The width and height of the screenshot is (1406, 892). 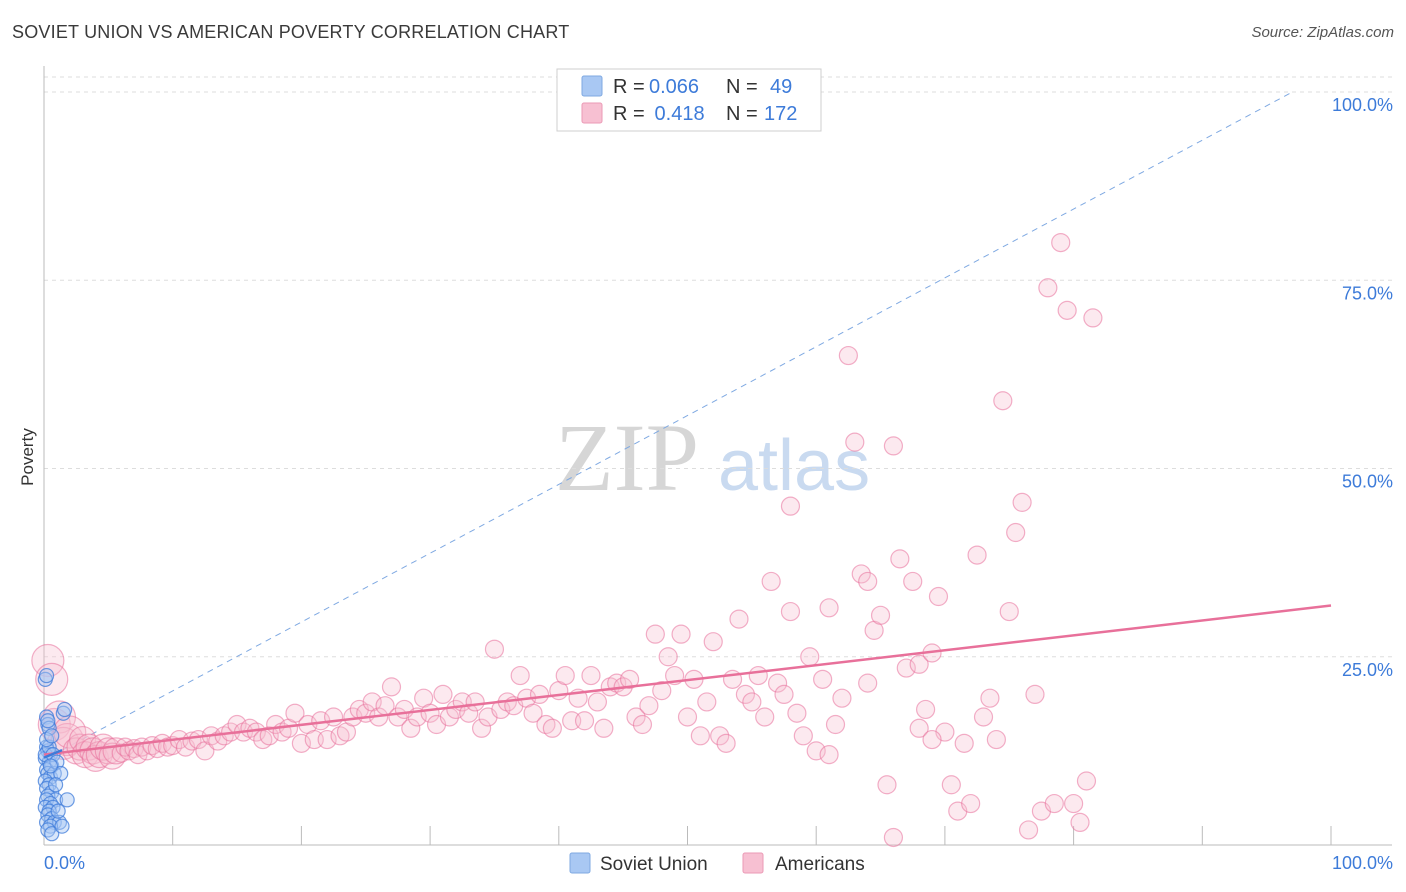 What do you see at coordinates (629, 114) in the screenshot?
I see `legend-r-label-americans: R =` at bounding box center [629, 114].